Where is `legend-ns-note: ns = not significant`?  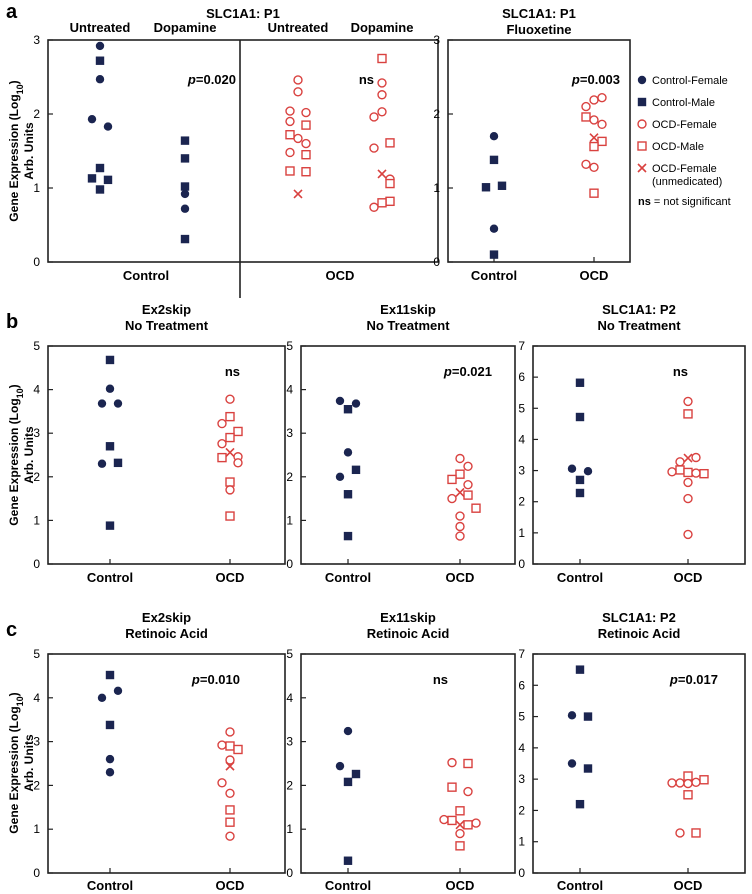 legend-ns-note: ns = not significant is located at coordinates (684, 202).